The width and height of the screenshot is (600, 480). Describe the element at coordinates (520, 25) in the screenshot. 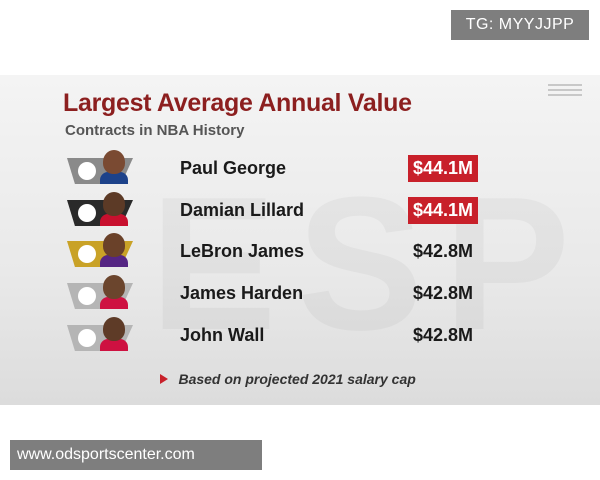

I see `top-watermark-tag: TG: MYYJJPP` at that location.